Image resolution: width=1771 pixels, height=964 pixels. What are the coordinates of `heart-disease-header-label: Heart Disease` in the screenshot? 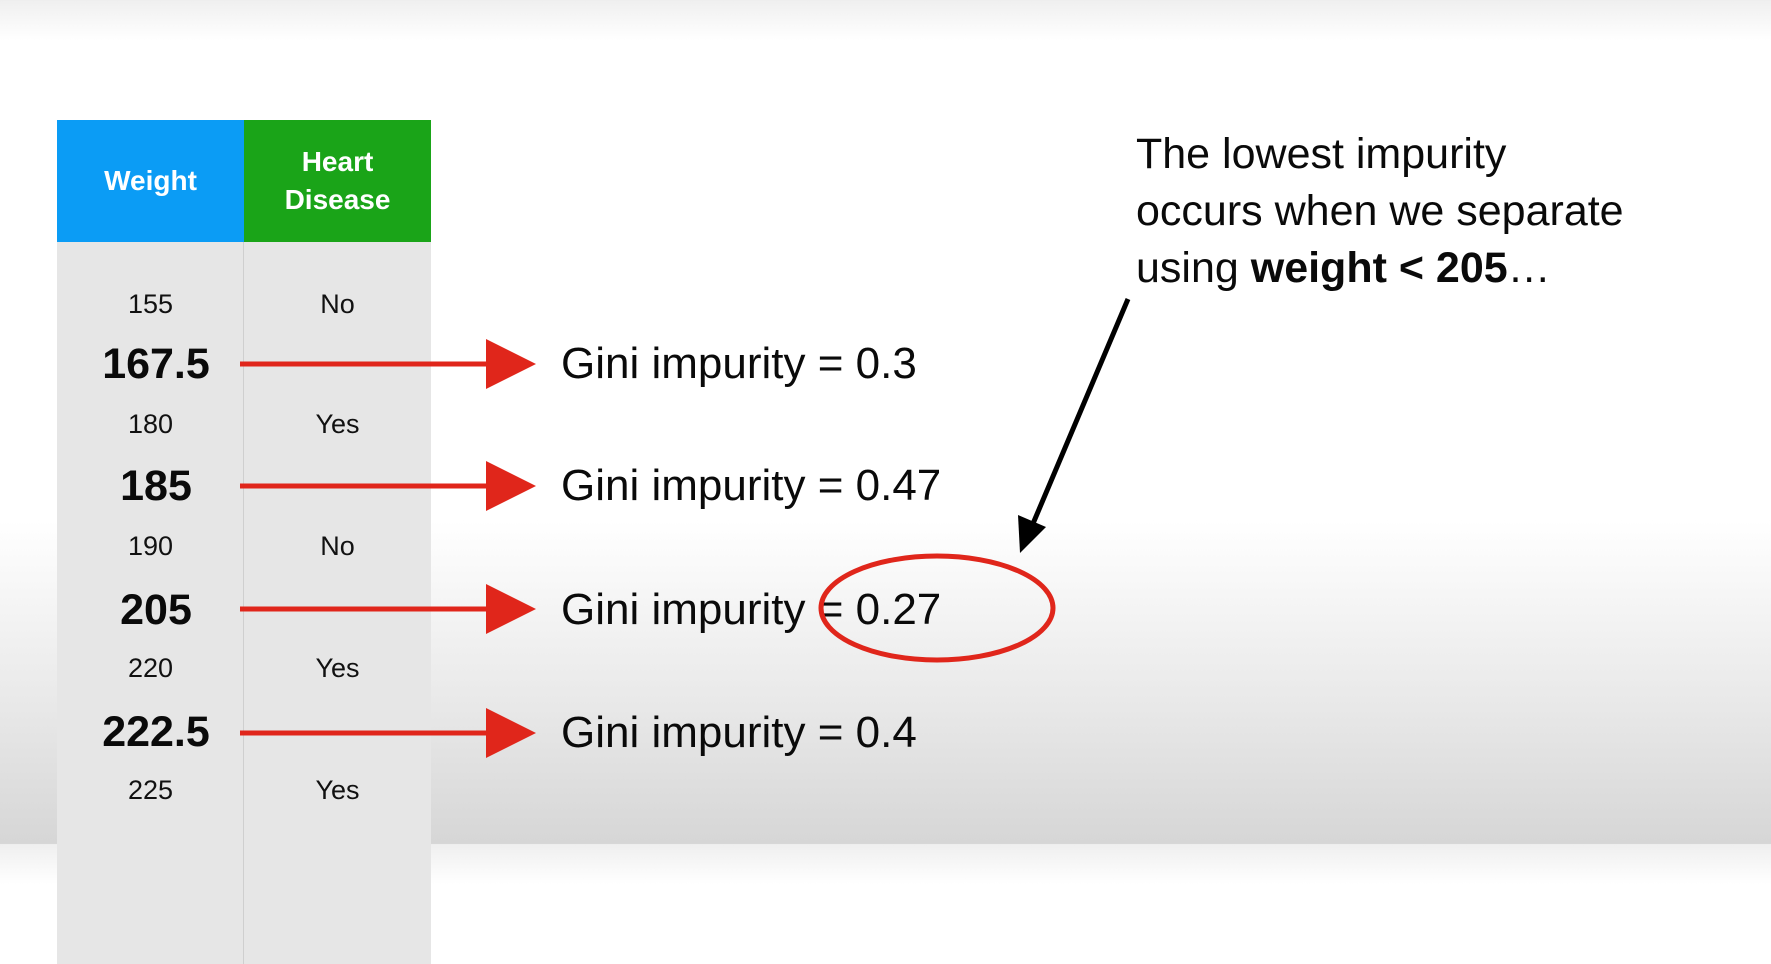 It's located at (337, 180).